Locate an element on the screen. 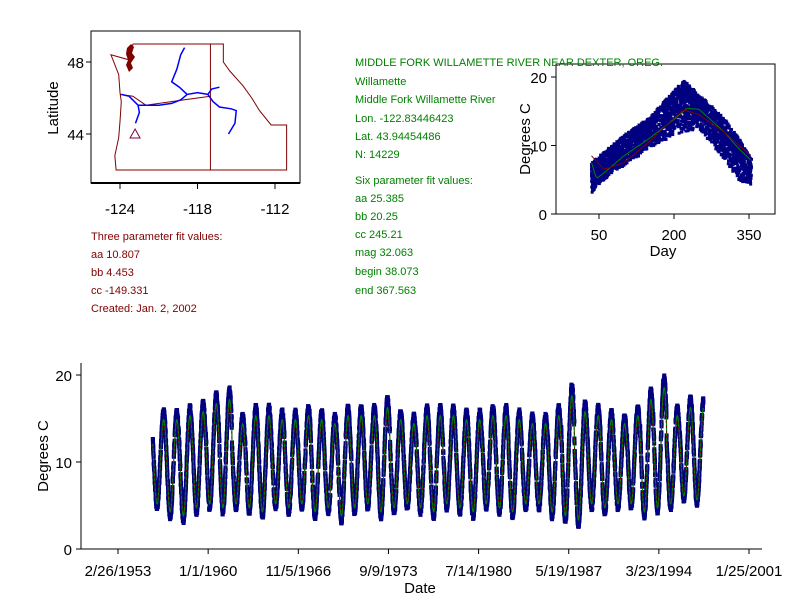 This screenshot has height=611, width=792. x-tick-label: 50 is located at coordinates (599, 235).